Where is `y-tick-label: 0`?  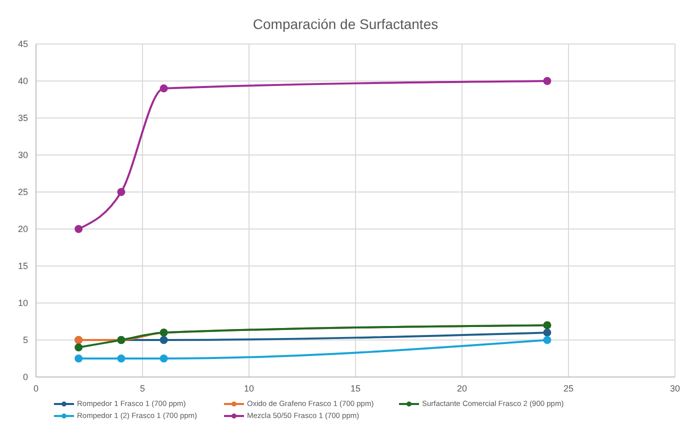 y-tick-label: 0 is located at coordinates (25, 377).